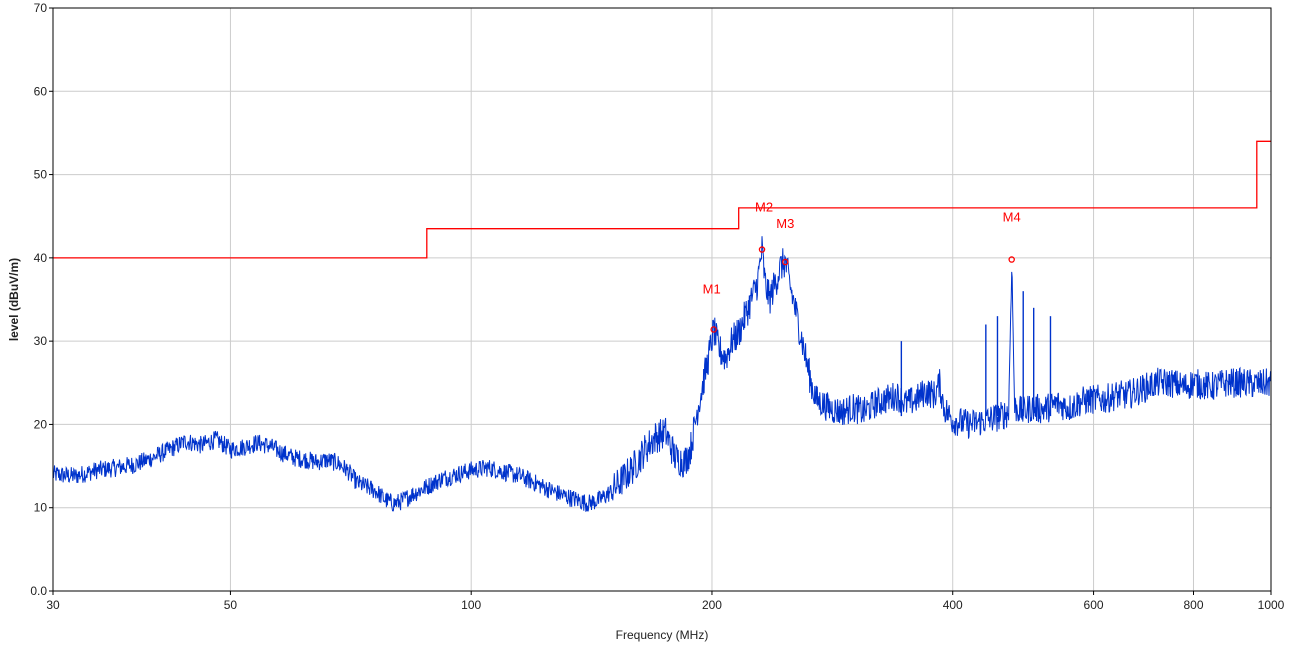 Image resolution: width=1296 pixels, height=647 pixels. Describe the element at coordinates (1011, 259) in the screenshot. I see `marker-m4-point` at that location.